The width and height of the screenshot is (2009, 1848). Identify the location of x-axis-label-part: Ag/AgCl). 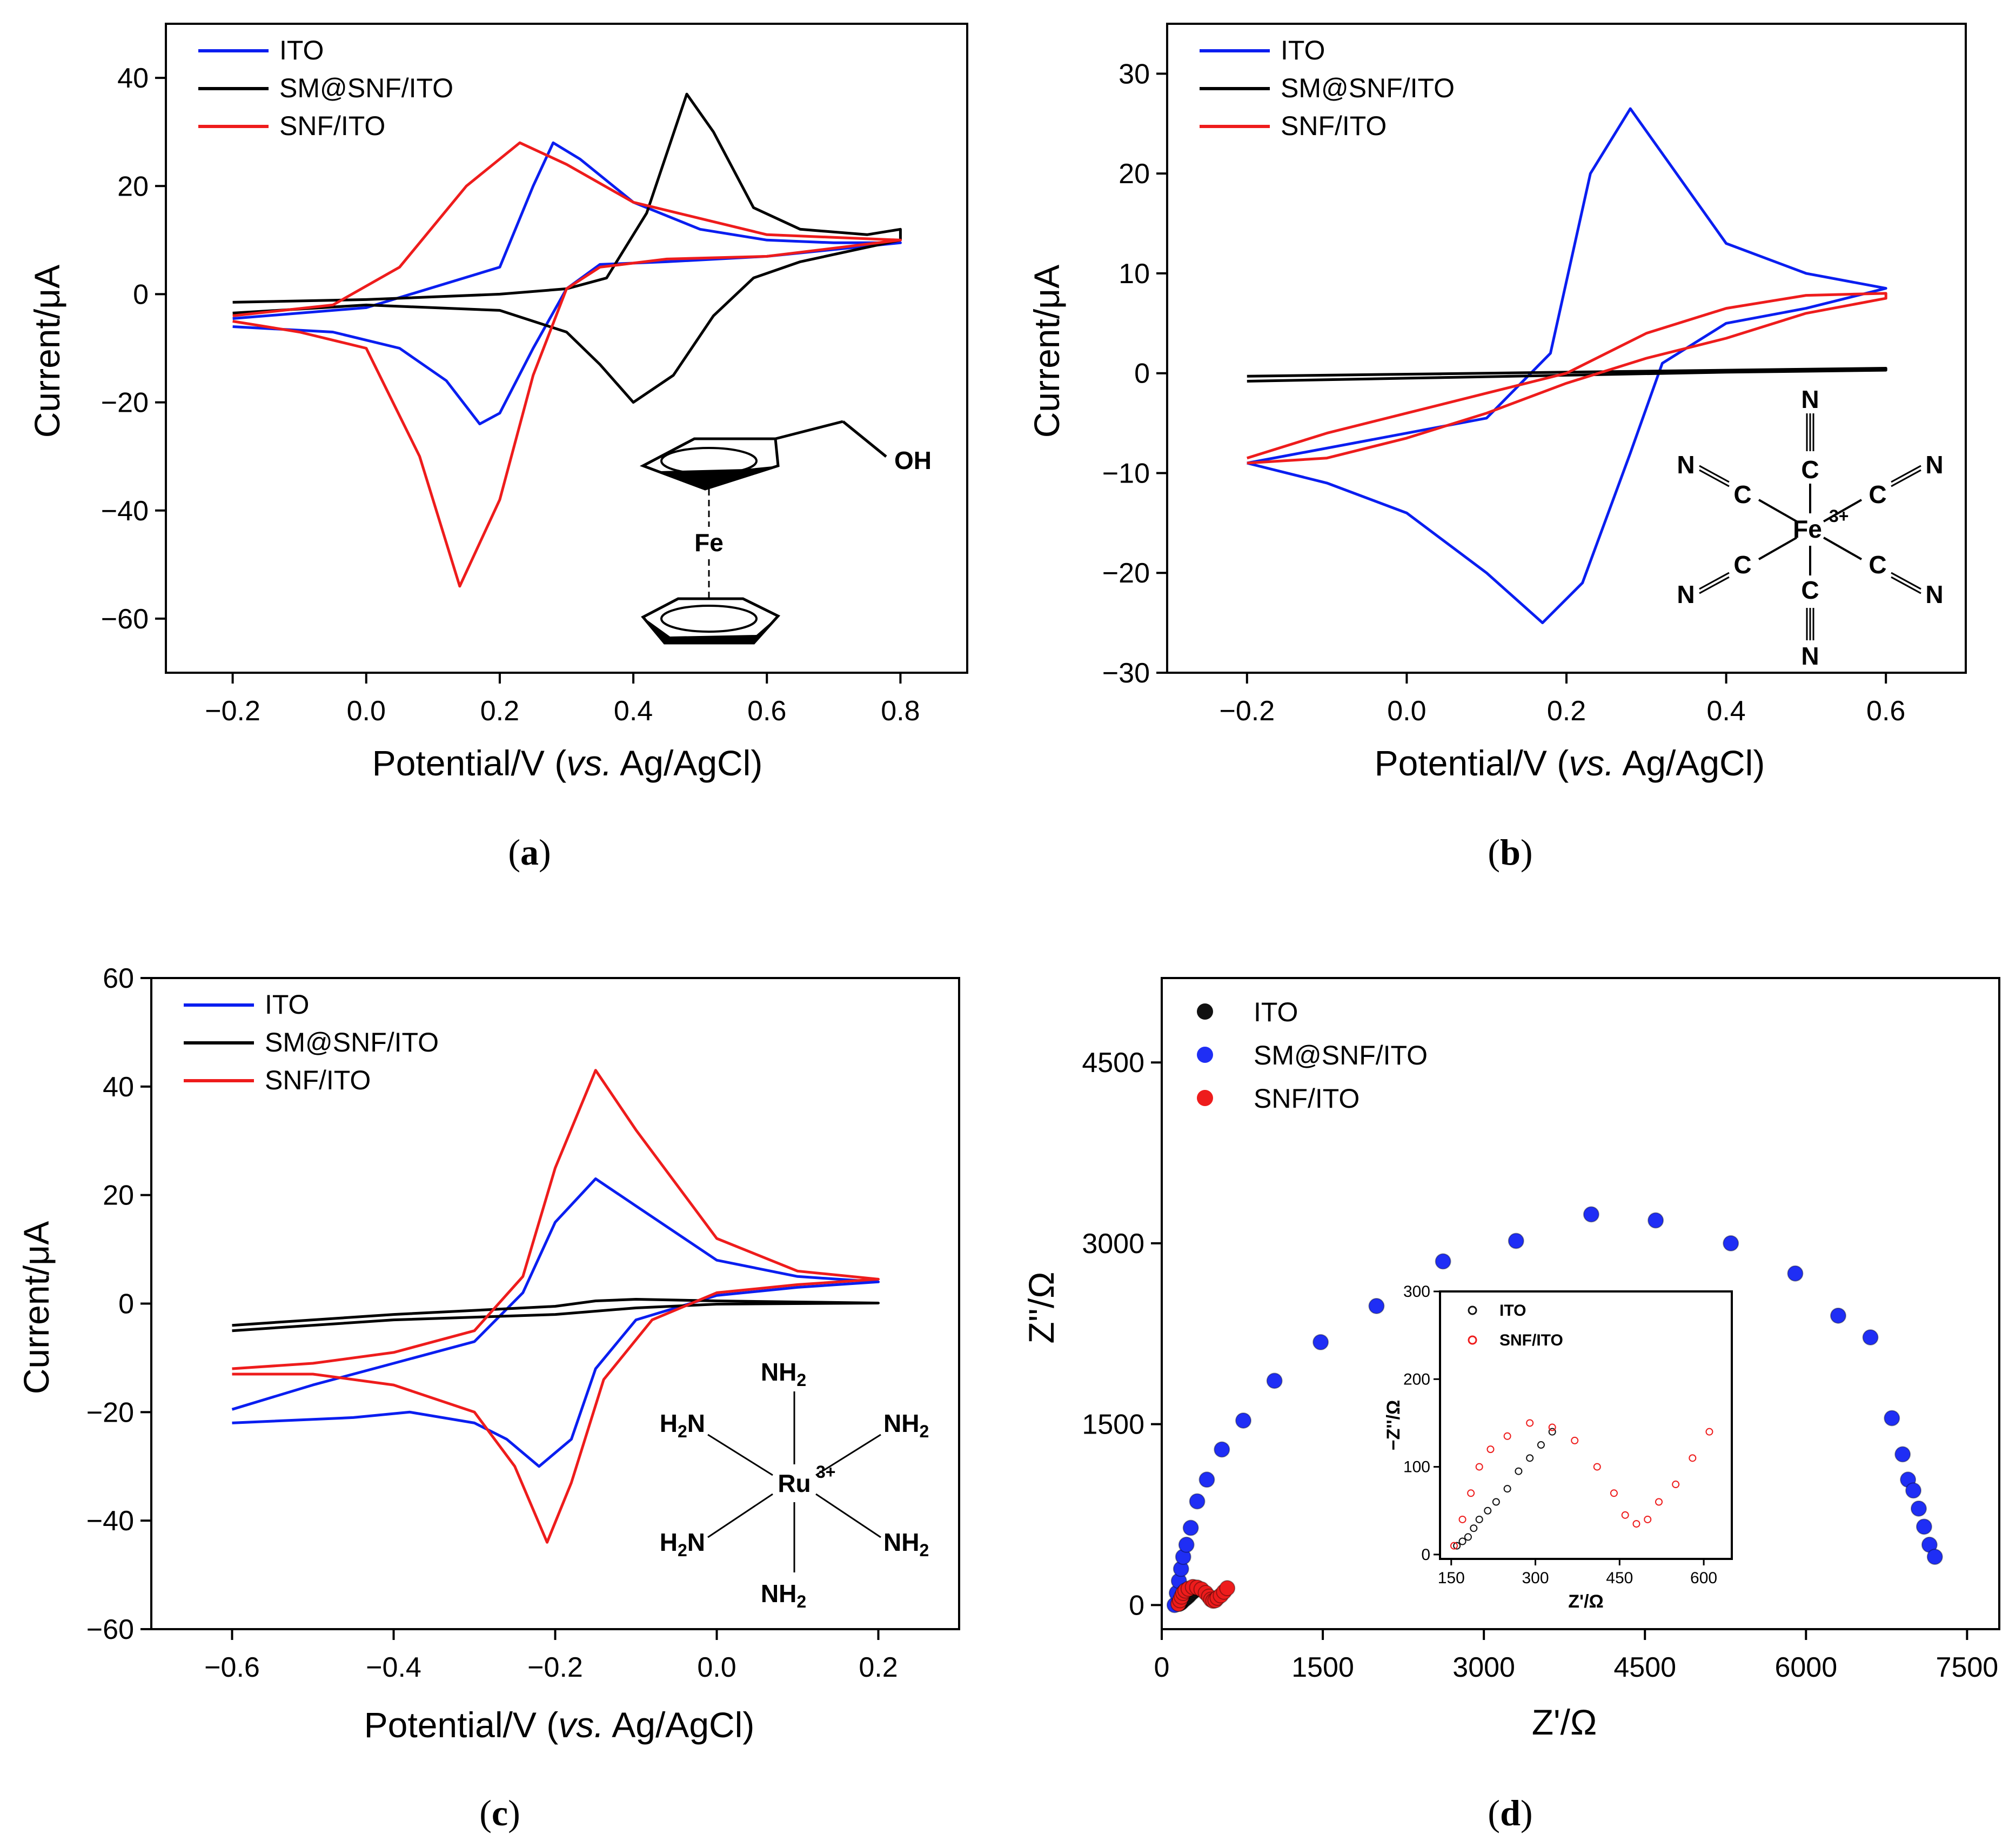
(687, 763).